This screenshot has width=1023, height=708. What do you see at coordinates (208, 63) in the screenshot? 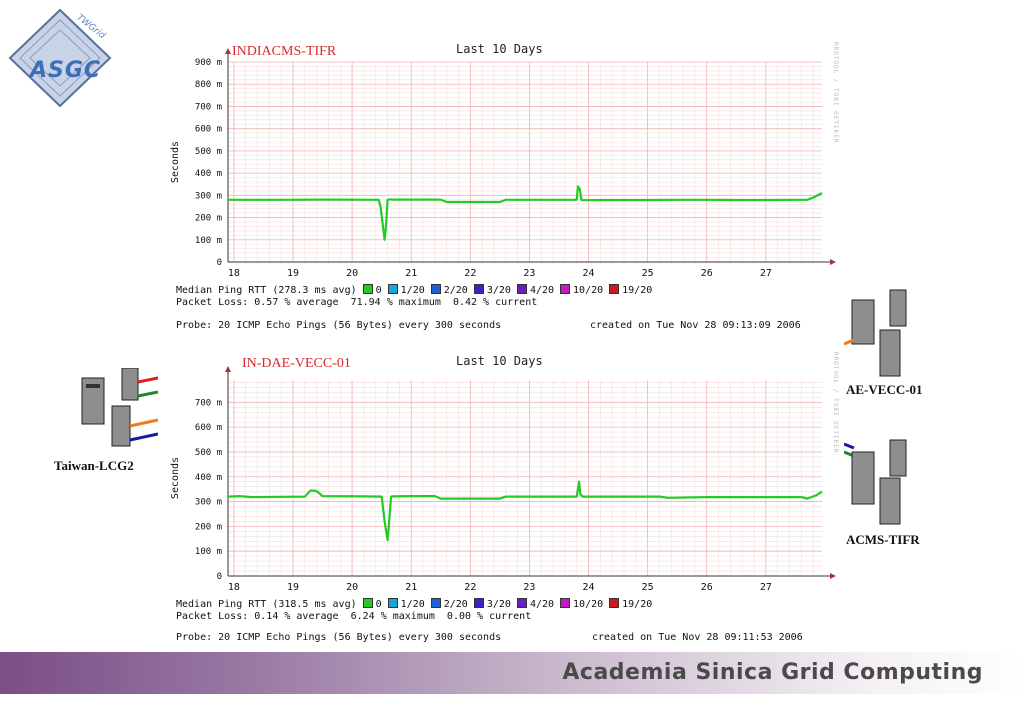
I see `y-tick-label: 900 m` at bounding box center [208, 63].